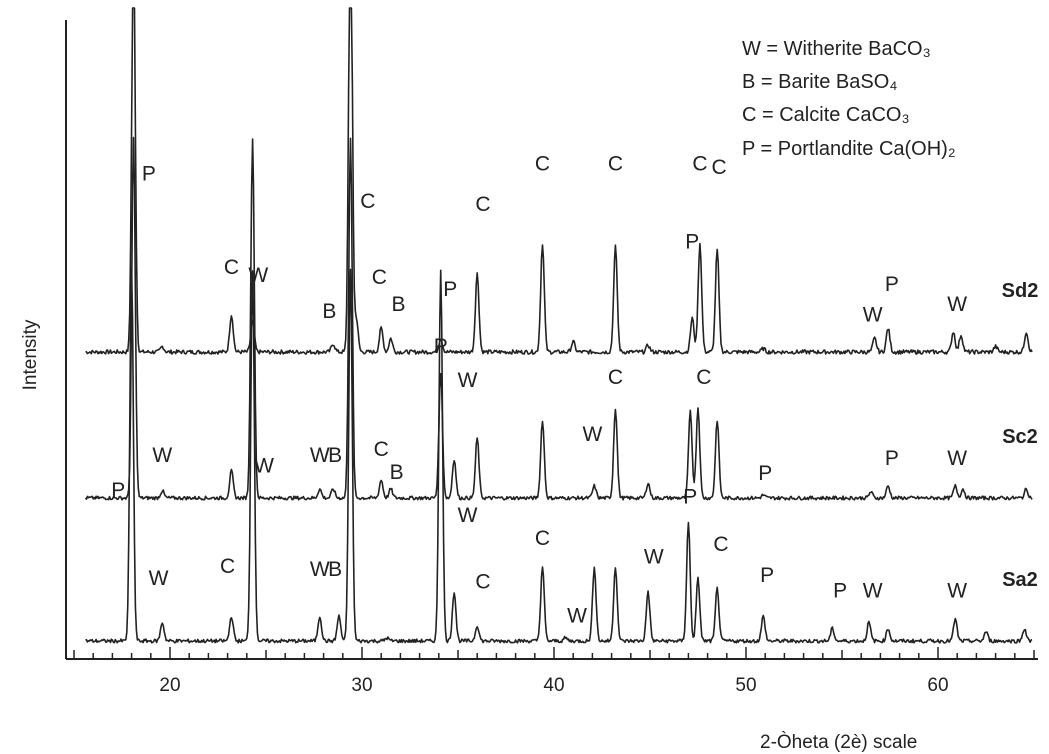  Describe the element at coordinates (361, 685) in the screenshot. I see `x-tick-label-30: 30` at that location.